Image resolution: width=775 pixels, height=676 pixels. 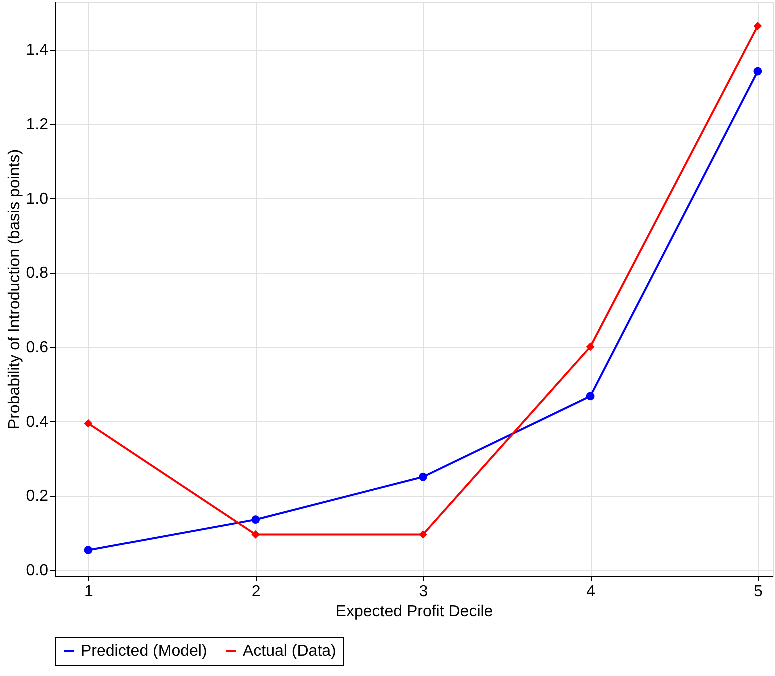 What do you see at coordinates (37, 51) in the screenshot?
I see `y-tick-label: 1.4` at bounding box center [37, 51].